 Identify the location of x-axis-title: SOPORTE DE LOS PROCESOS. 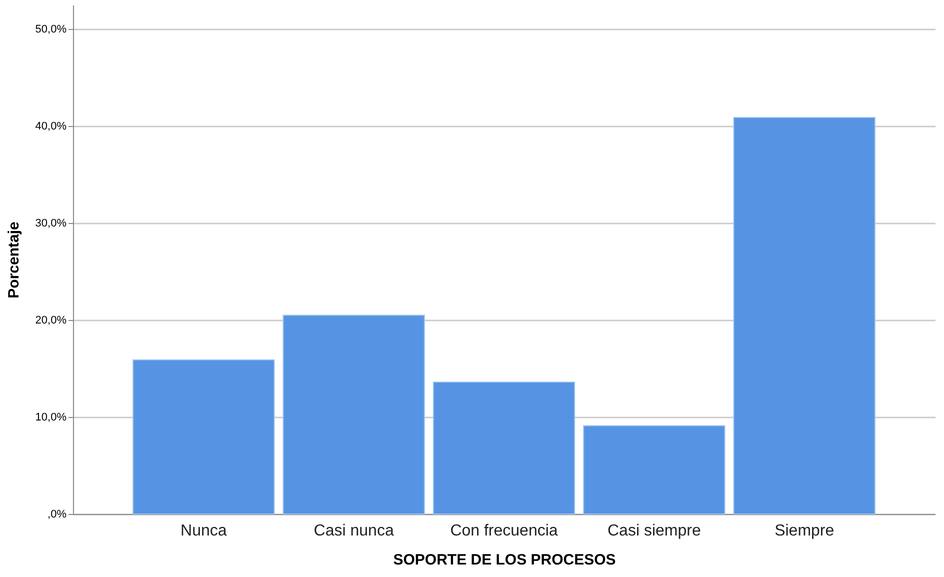
(504, 560).